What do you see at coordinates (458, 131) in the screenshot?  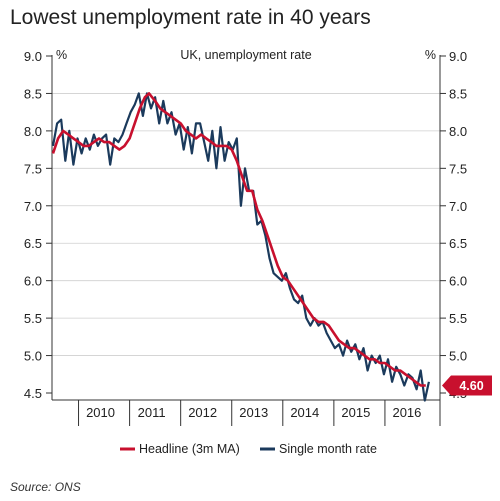 I see `y-tick-label-right: 8.0` at bounding box center [458, 131].